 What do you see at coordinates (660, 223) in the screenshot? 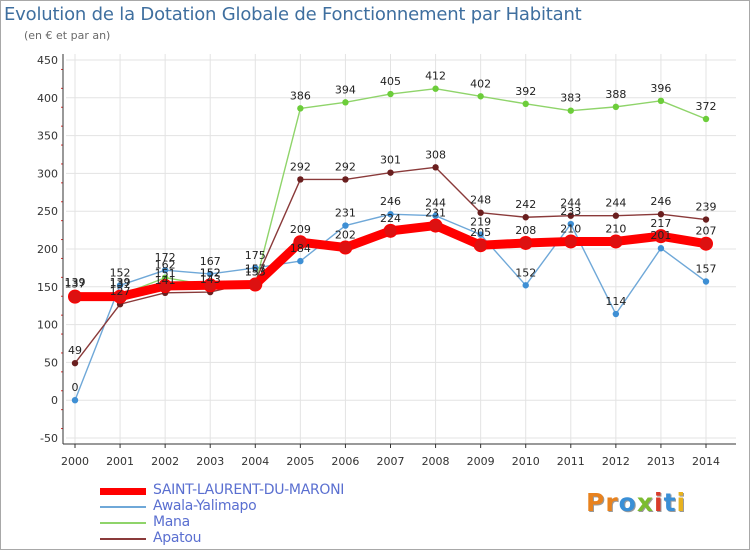
I see `data-label-0: 217` at bounding box center [660, 223].